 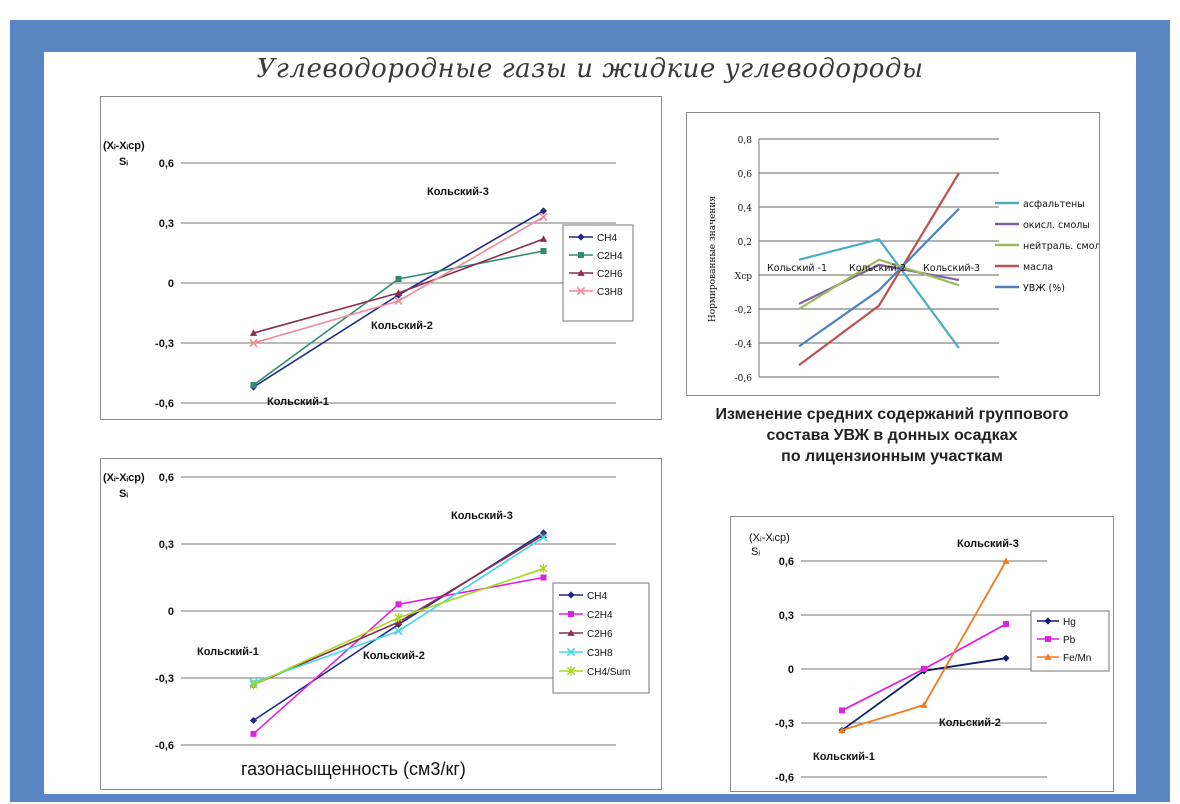 What do you see at coordinates (1061, 246) in the screenshot?
I see `legend-entry: нейтраль. смолы` at bounding box center [1061, 246].